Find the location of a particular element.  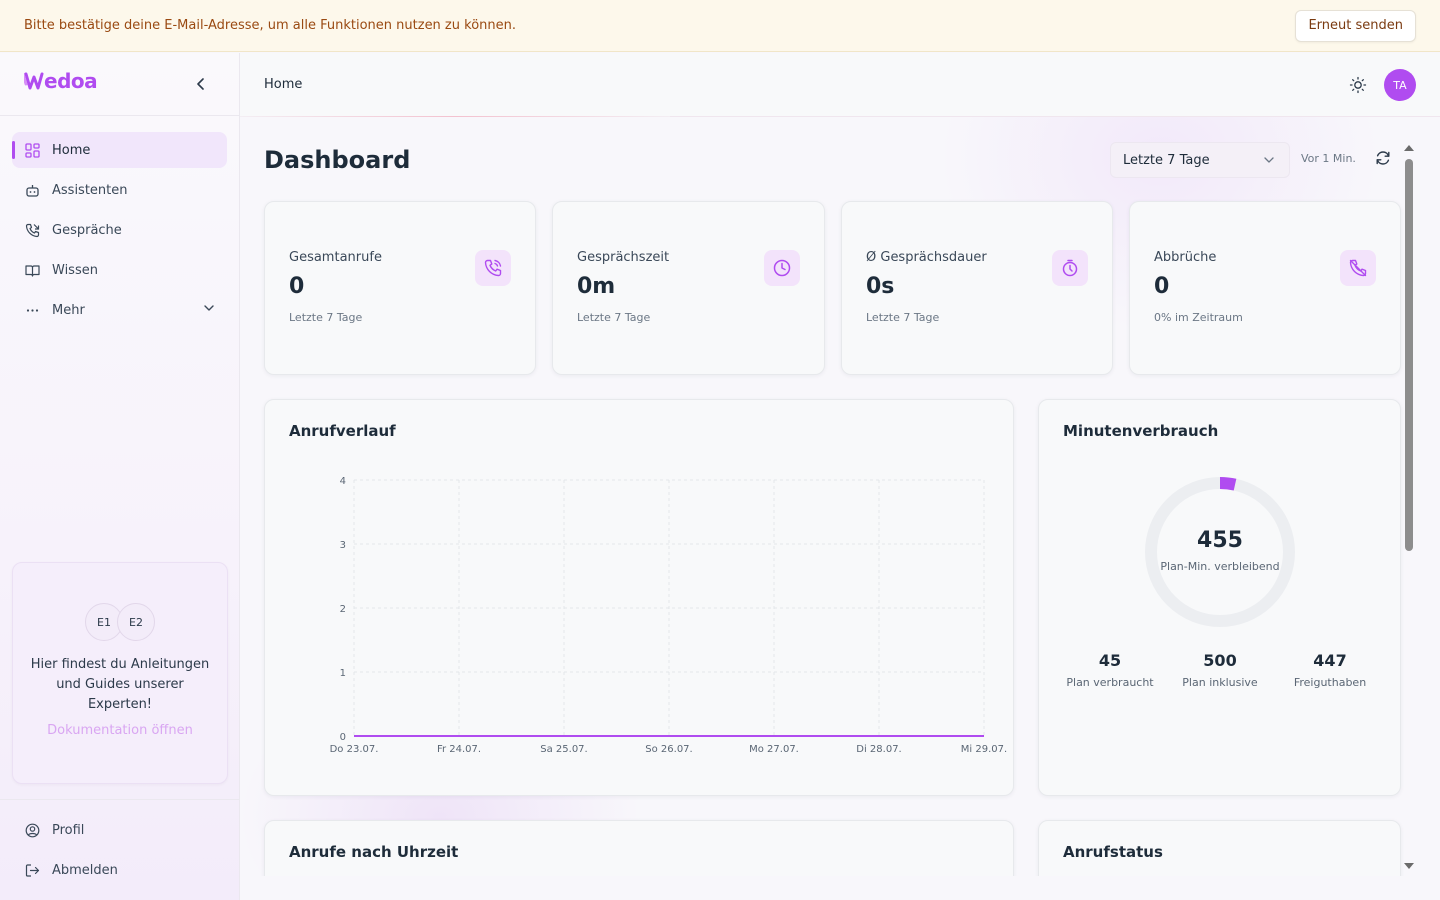

last-updated: Vor 1 Min. is located at coordinates (1328, 158).